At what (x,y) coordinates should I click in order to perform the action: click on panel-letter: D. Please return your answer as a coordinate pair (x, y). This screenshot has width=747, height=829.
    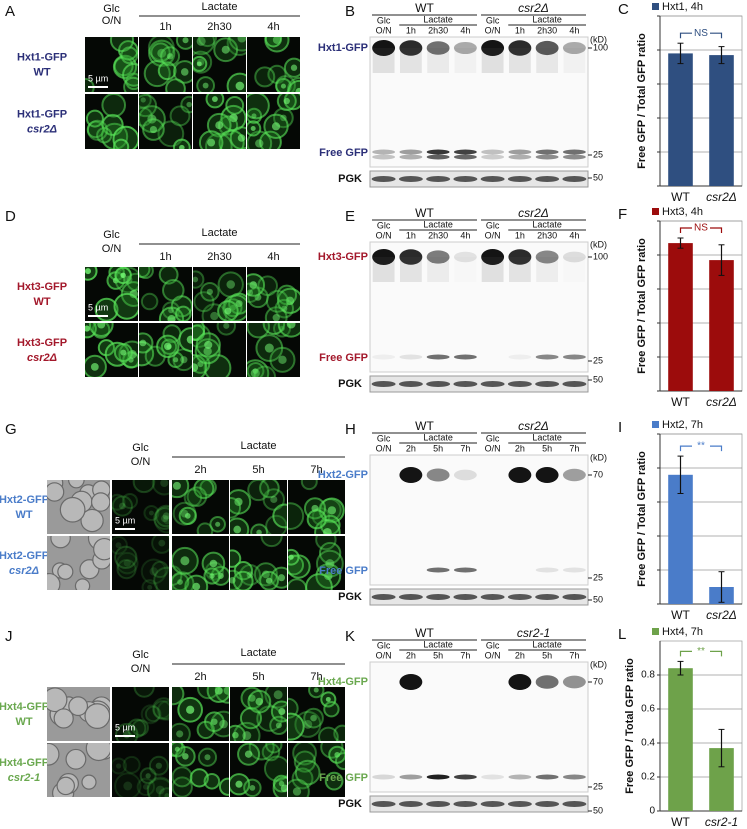
    Looking at the image, I should click on (10, 216).